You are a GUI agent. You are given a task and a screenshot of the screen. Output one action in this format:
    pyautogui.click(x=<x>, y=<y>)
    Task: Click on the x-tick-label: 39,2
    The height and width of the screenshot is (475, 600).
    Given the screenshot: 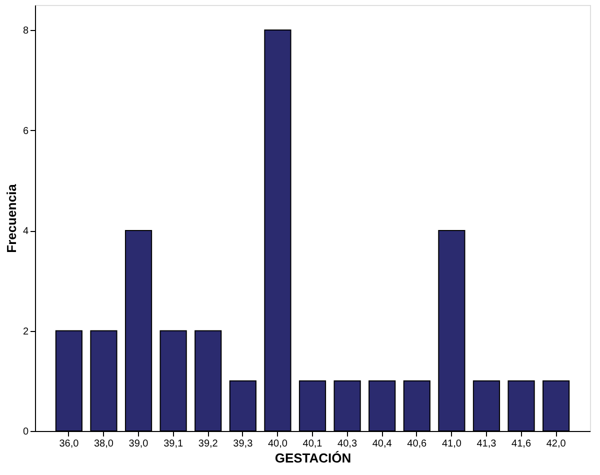 What is the action you would take?
    pyautogui.click(x=208, y=444)
    